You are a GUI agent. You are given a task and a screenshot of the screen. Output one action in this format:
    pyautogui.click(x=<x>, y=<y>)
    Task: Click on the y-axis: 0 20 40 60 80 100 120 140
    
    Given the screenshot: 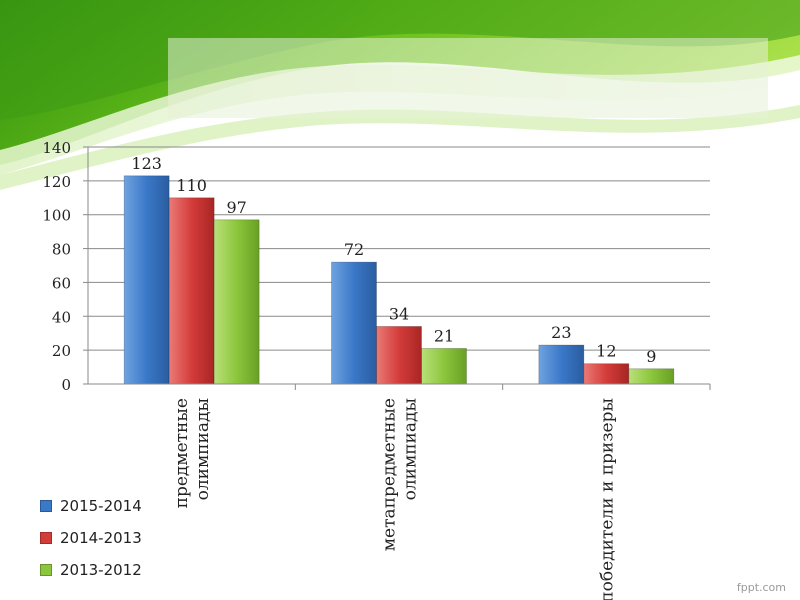 What is the action you would take?
    pyautogui.click(x=65, y=266)
    